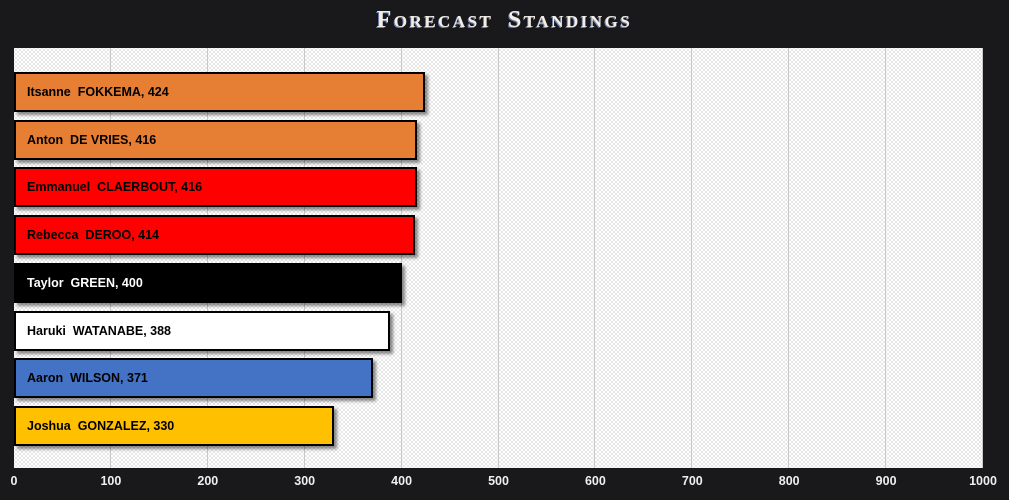  I want to click on bar-label: Joshua GONZALEZ, 330, so click(101, 425).